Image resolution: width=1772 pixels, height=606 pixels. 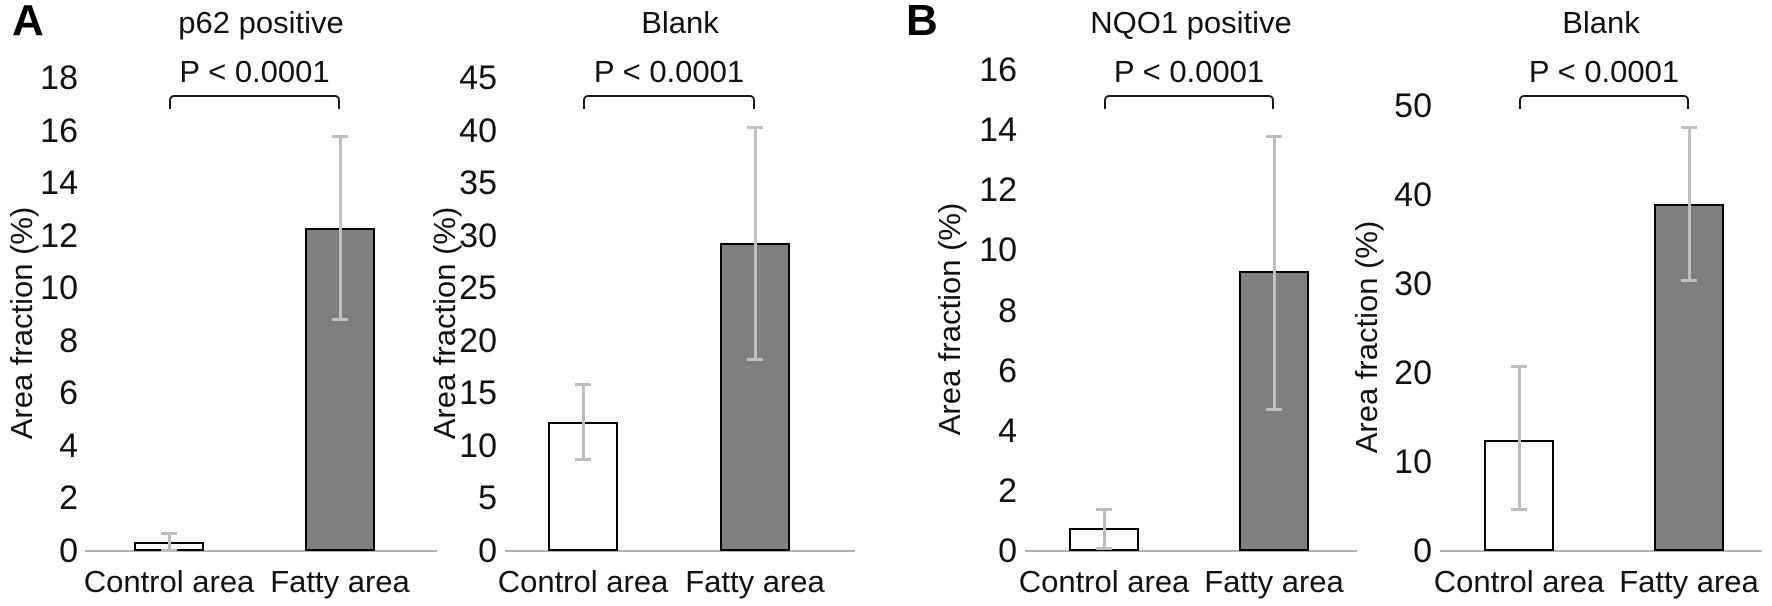 I want to click on y-tick-label: 35, so click(x=478, y=183).